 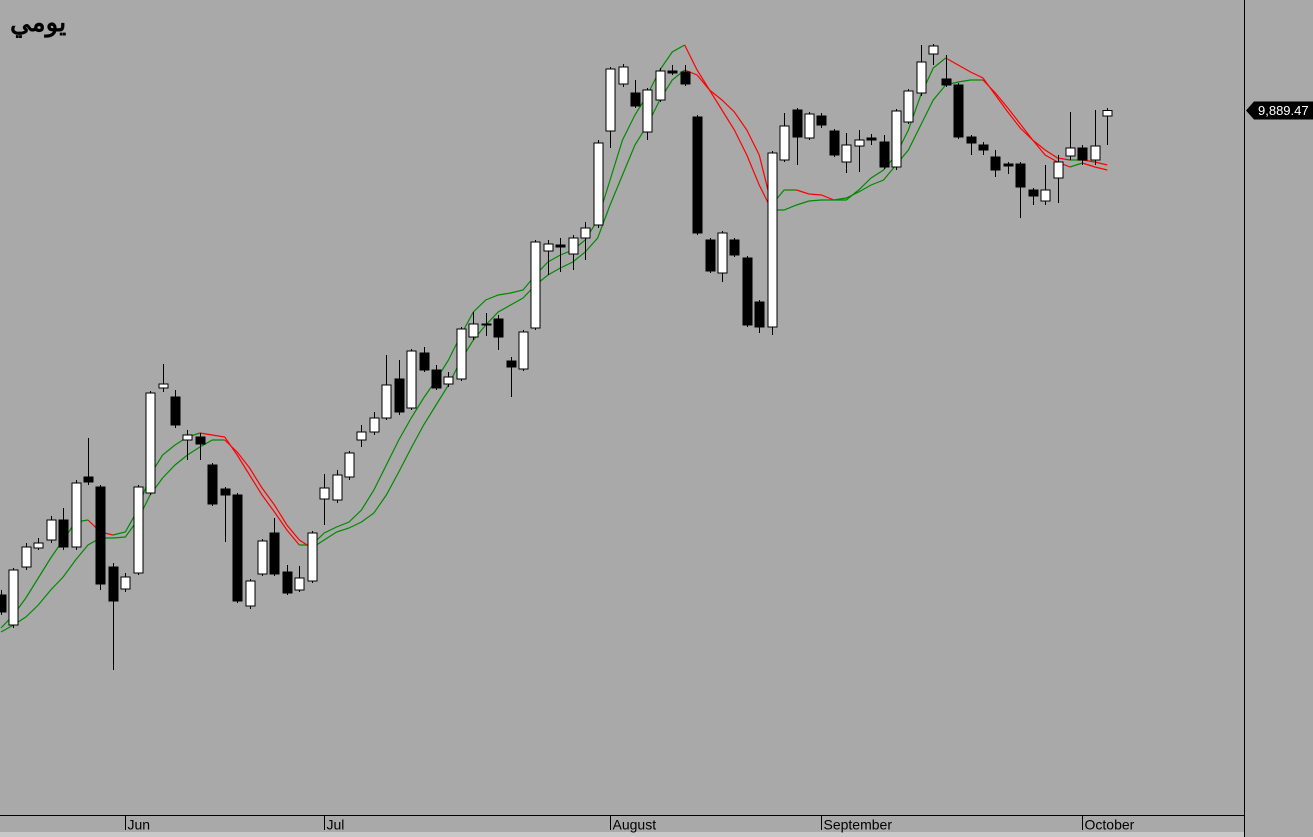 I want to click on last-price-tag, so click(x=1279, y=110).